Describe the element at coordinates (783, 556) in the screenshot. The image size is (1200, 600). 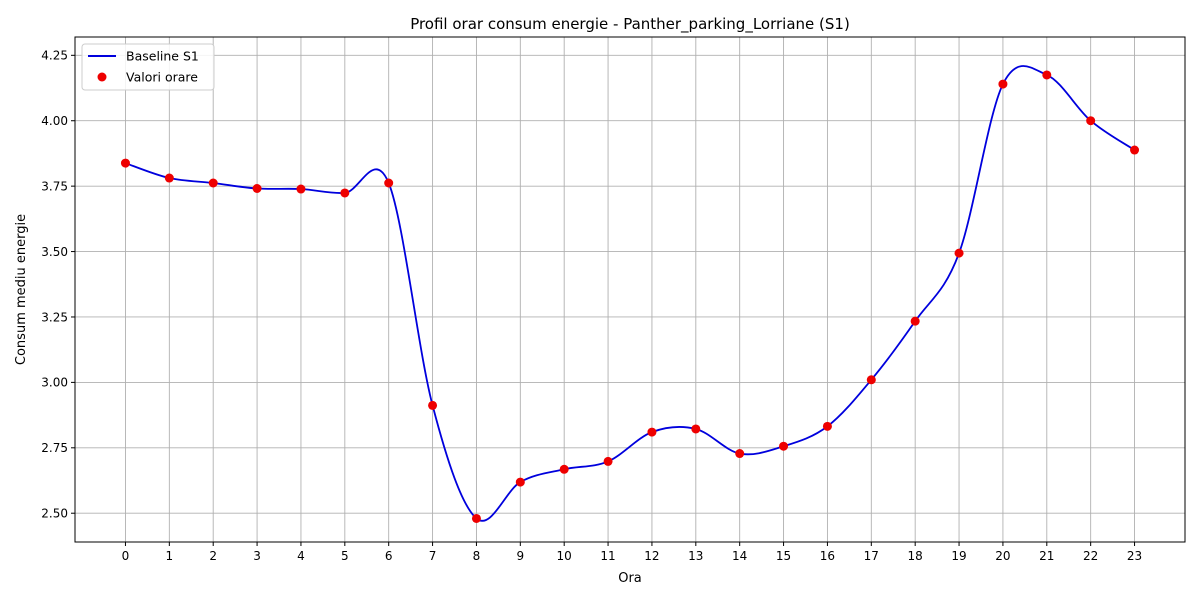
I see `x-tick-label: 15` at that location.